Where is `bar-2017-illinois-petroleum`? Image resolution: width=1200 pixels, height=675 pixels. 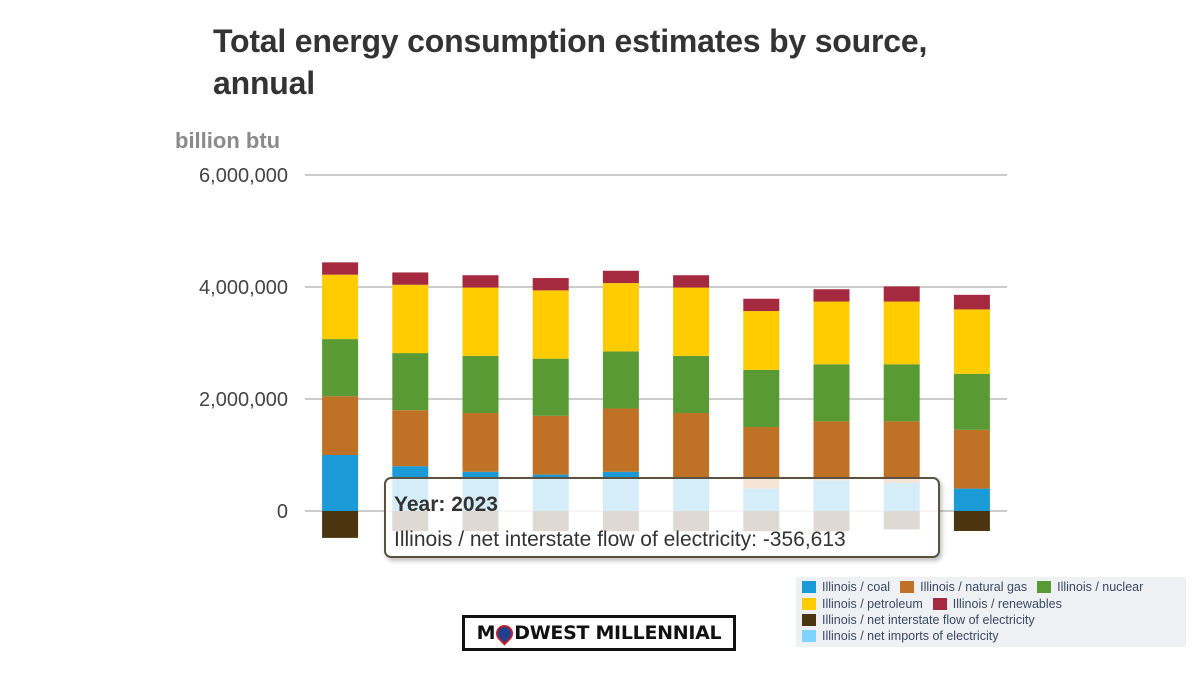 bar-2017-illinois-petroleum is located at coordinates (550, 324).